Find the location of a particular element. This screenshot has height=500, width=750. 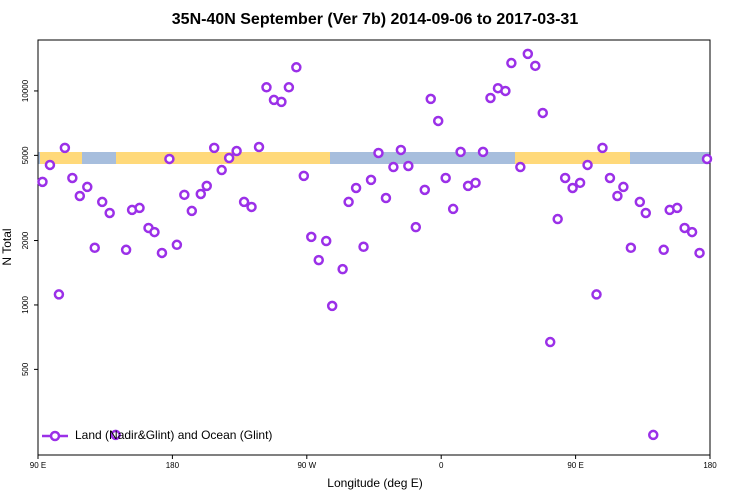

y-tick-label: 2000 is located at coordinates (25, 240).